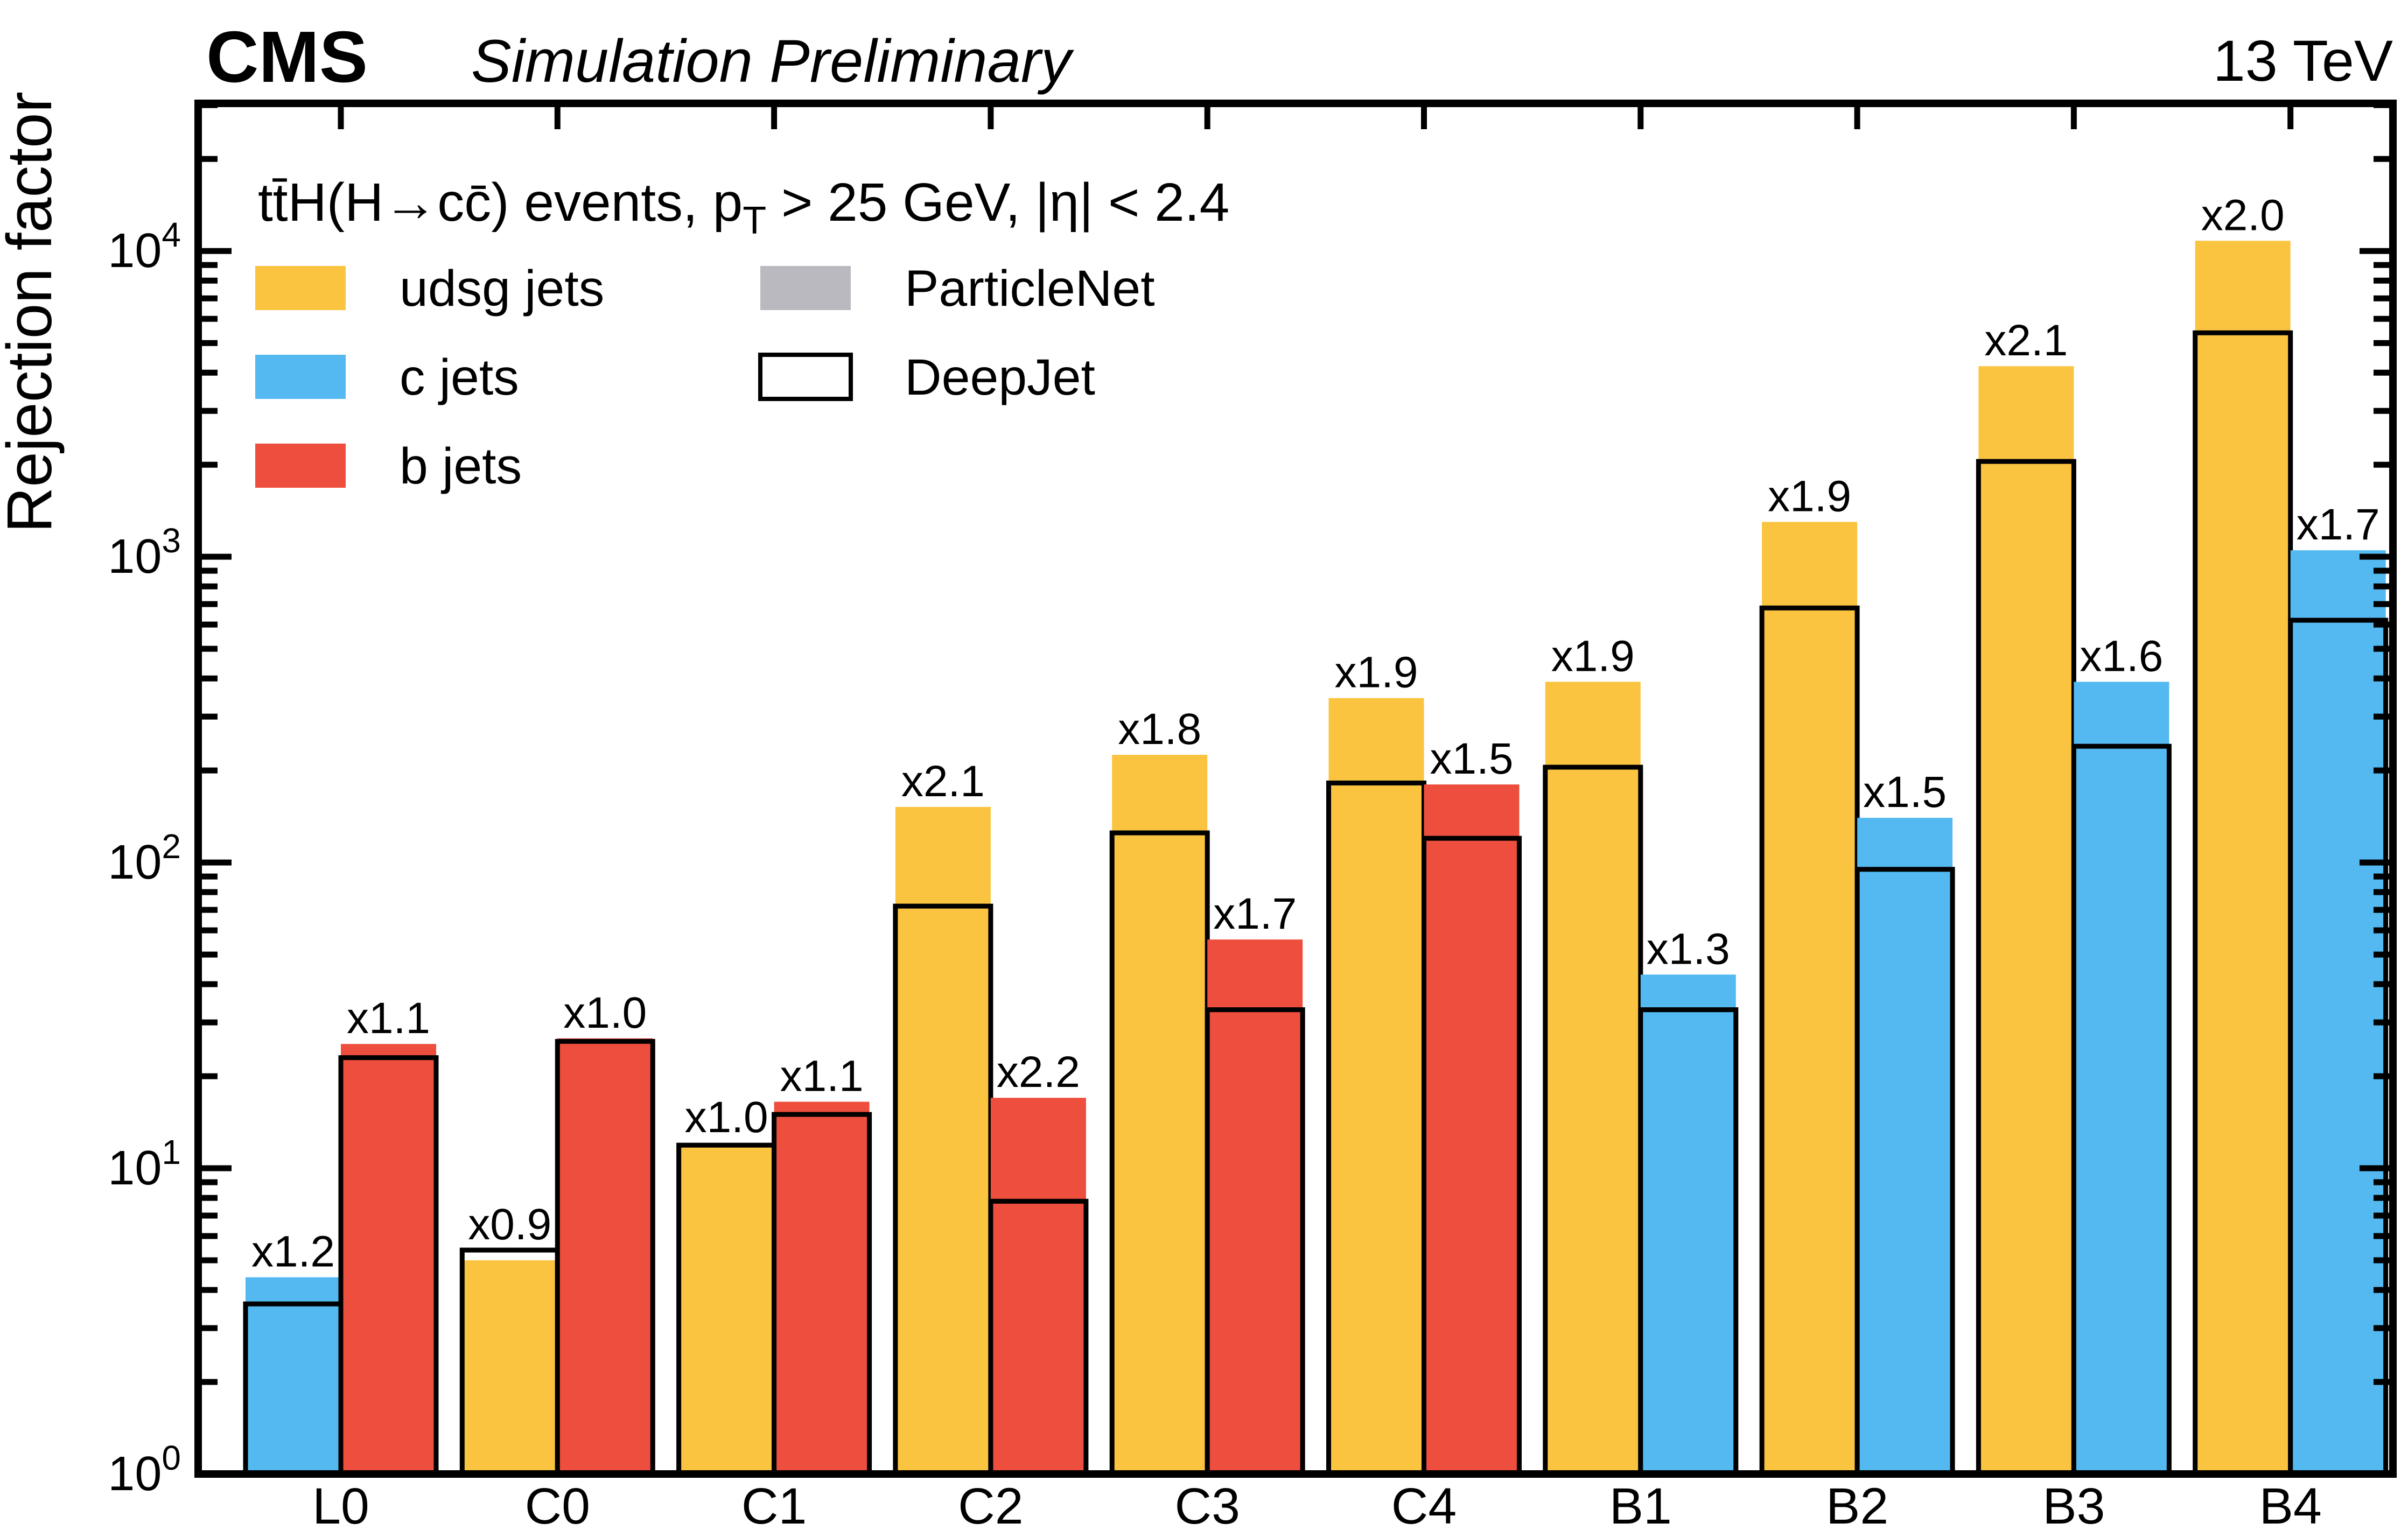 Image resolution: width=2408 pixels, height=1530 pixels. What do you see at coordinates (388, 1018) in the screenshot?
I see `ratio-label-L0-b: x1.1` at bounding box center [388, 1018].